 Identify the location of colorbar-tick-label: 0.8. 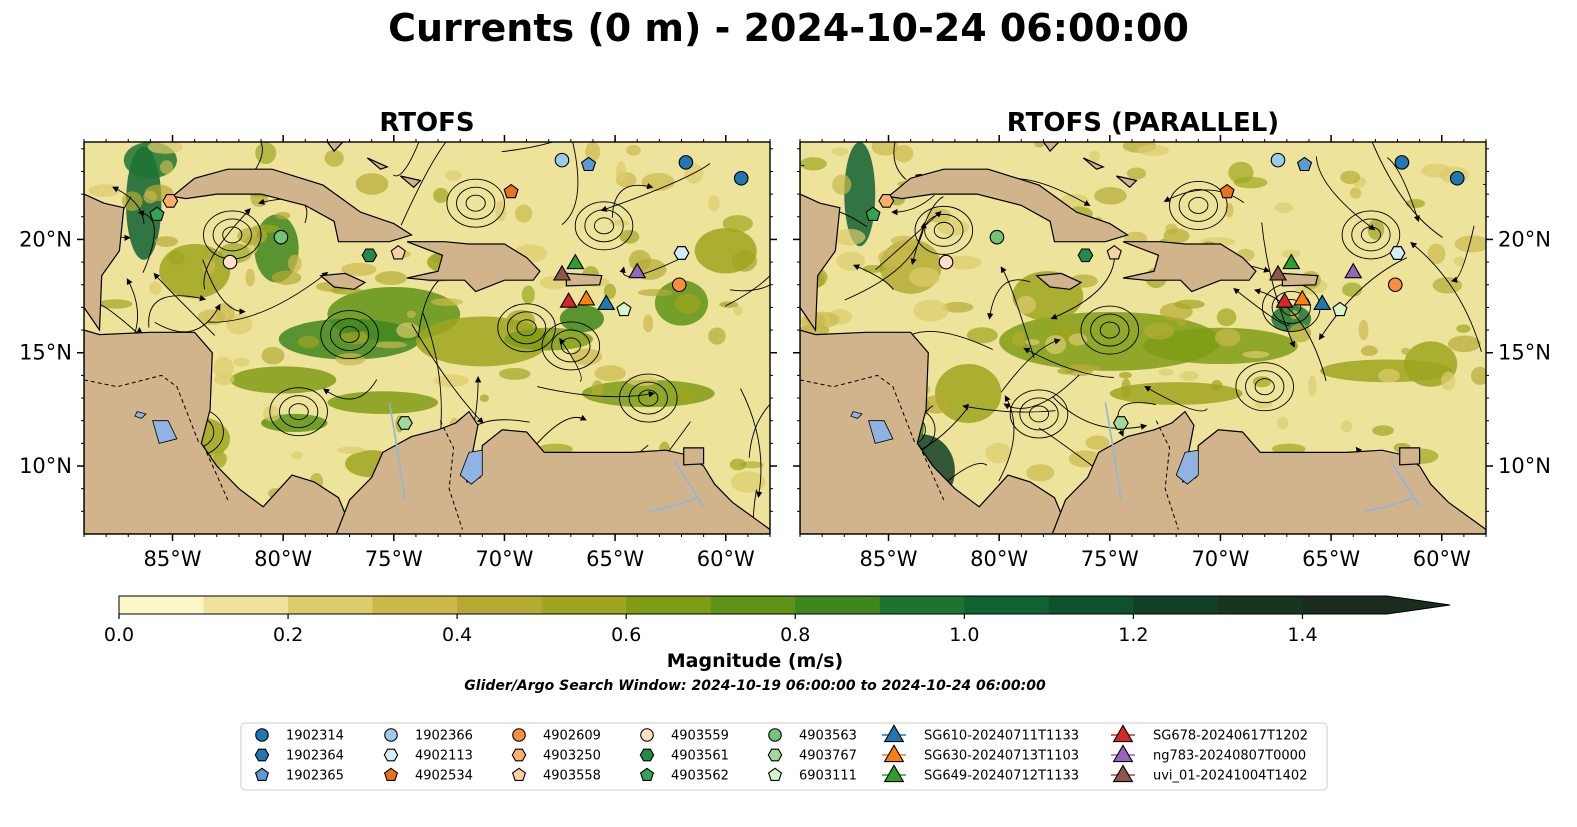
(795, 635).